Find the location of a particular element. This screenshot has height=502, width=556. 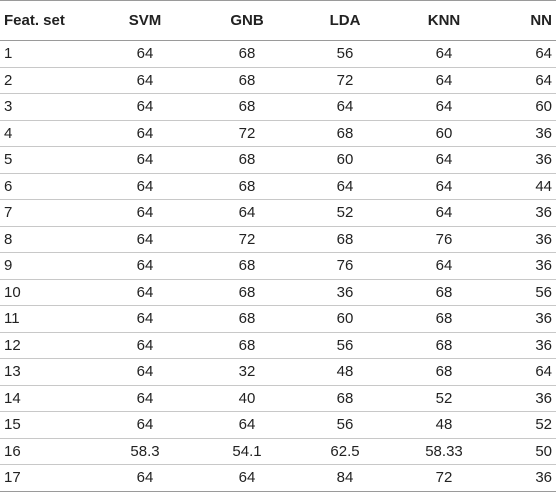

cell-nn: 60 is located at coordinates (525, 107).